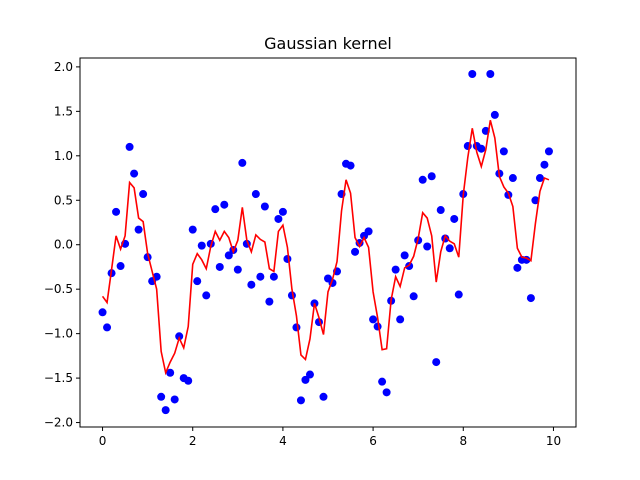  What do you see at coordinates (373, 441) in the screenshot?
I see `x-tick-label: 6` at bounding box center [373, 441].